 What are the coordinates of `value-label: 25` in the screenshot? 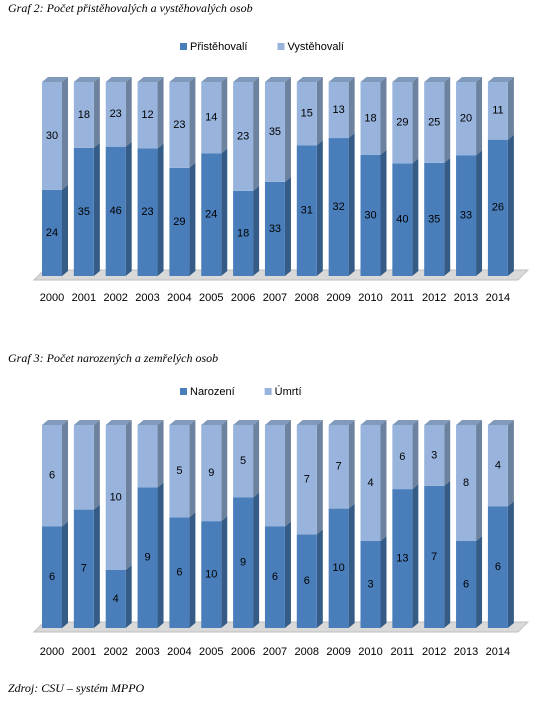 It's located at (434, 122).